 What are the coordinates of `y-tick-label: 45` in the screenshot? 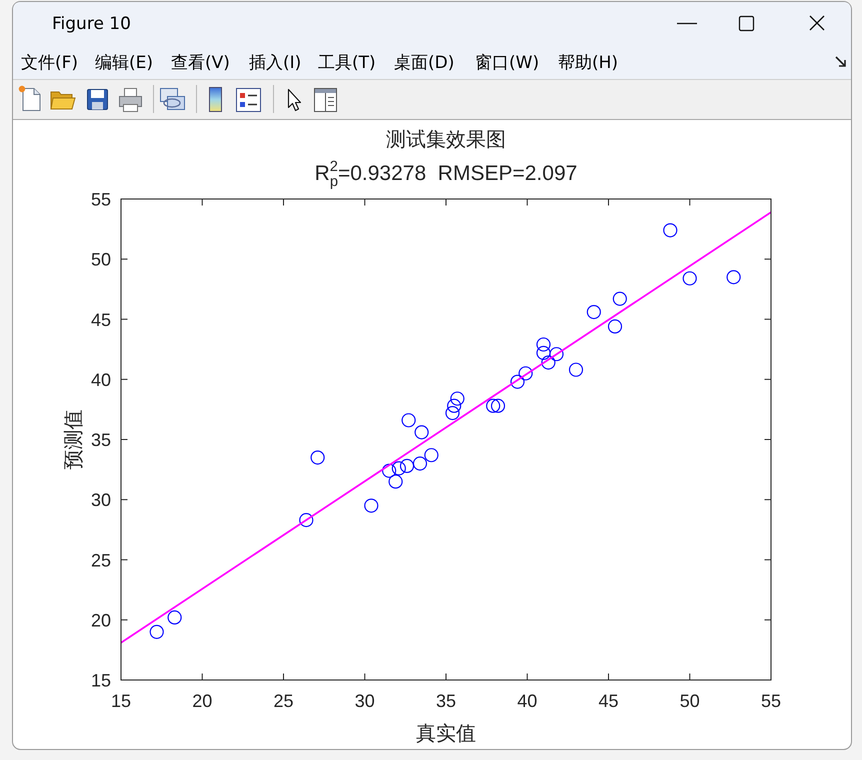 It's located at (100, 320).